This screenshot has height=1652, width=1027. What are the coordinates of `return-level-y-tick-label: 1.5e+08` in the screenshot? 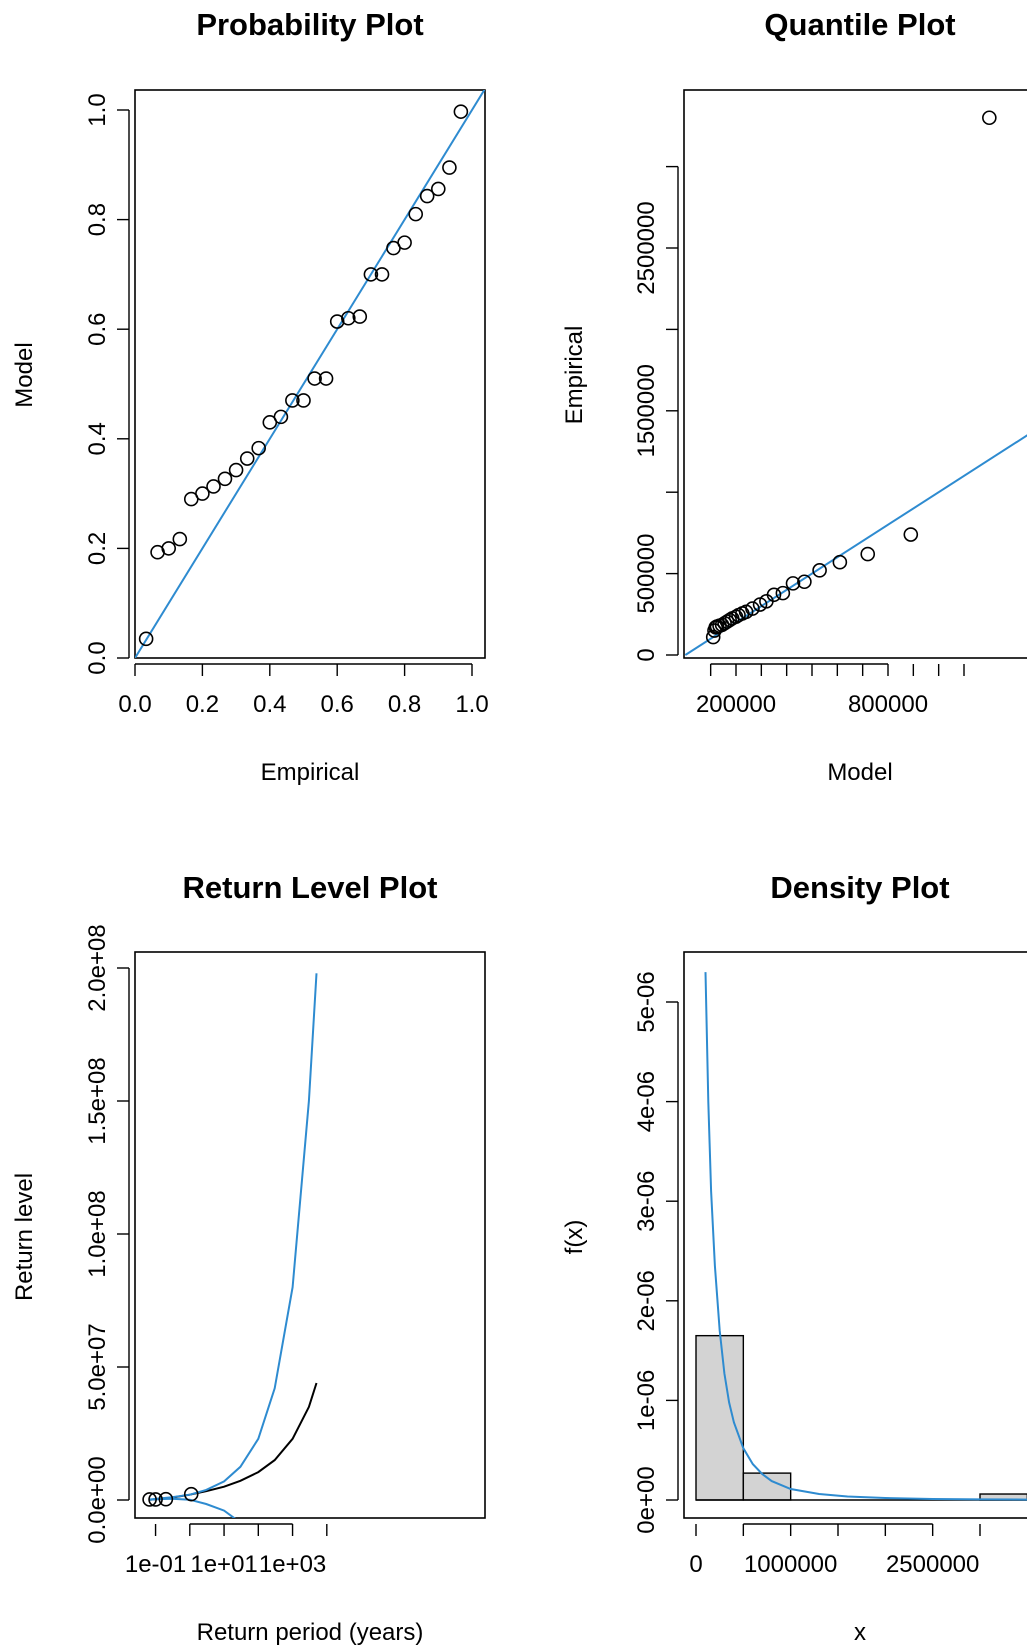 It's located at (97, 1100).